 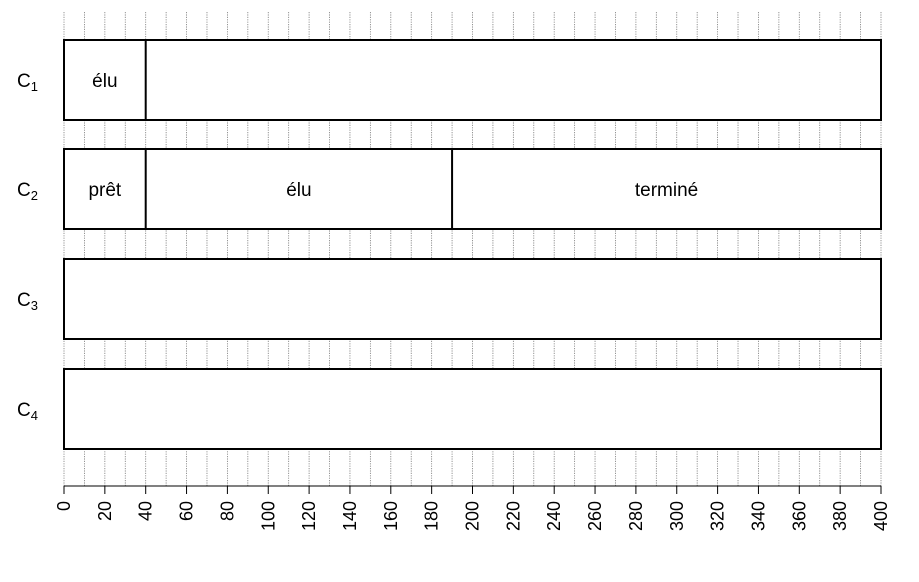 I want to click on x-tick-label: 60, so click(x=187, y=511).